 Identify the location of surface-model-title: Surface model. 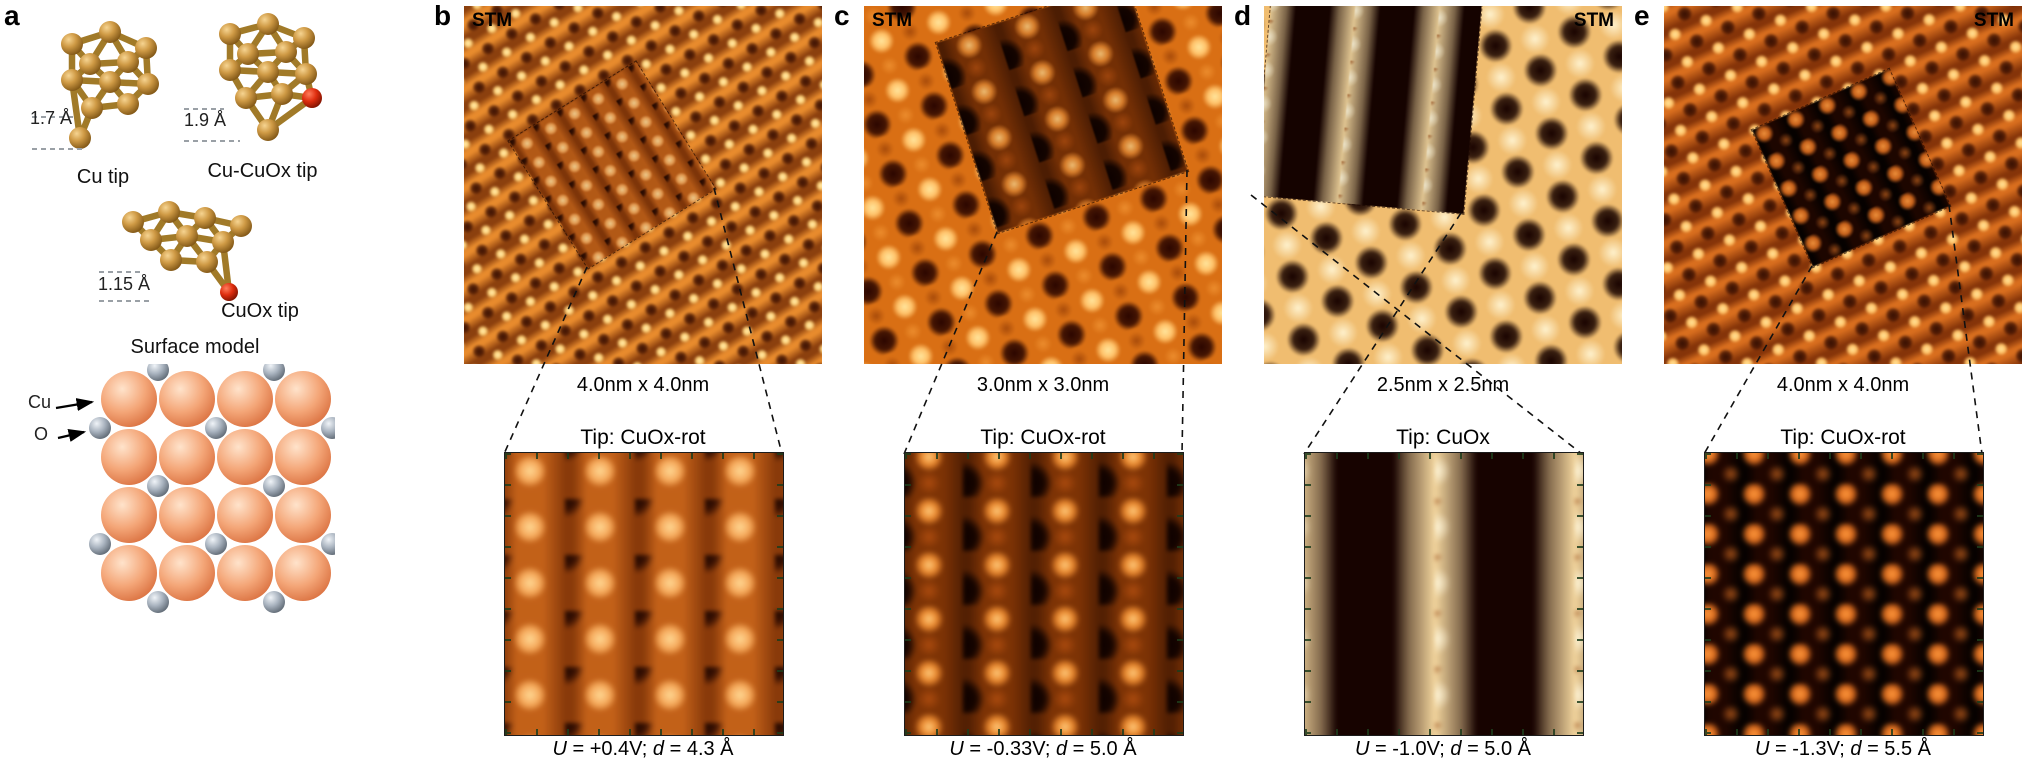
(195, 347).